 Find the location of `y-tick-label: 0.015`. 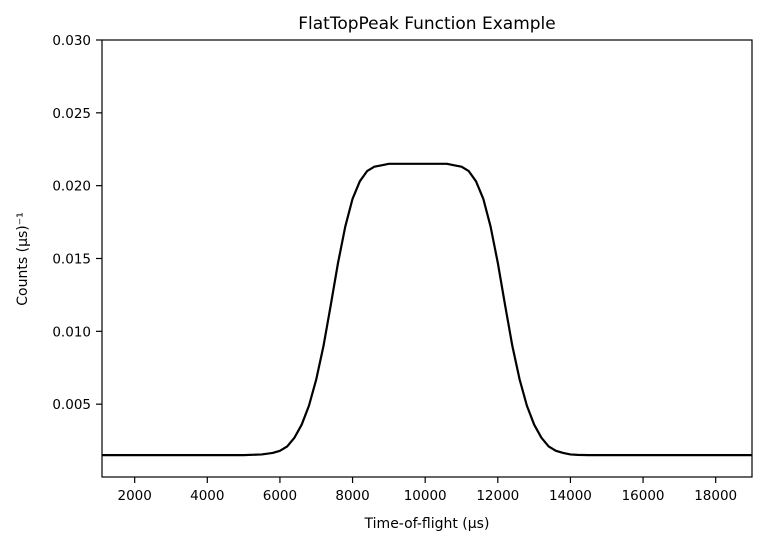

y-tick-label: 0.015 is located at coordinates (71, 260).